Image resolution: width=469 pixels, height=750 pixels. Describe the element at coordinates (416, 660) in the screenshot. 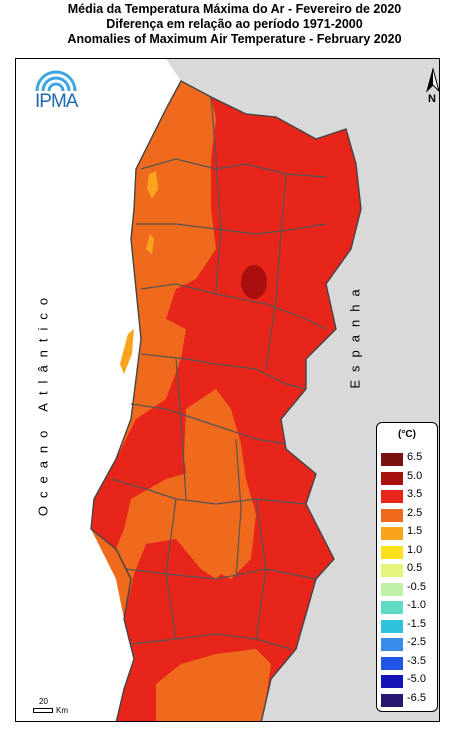

I see `legend-label: -3.5` at that location.